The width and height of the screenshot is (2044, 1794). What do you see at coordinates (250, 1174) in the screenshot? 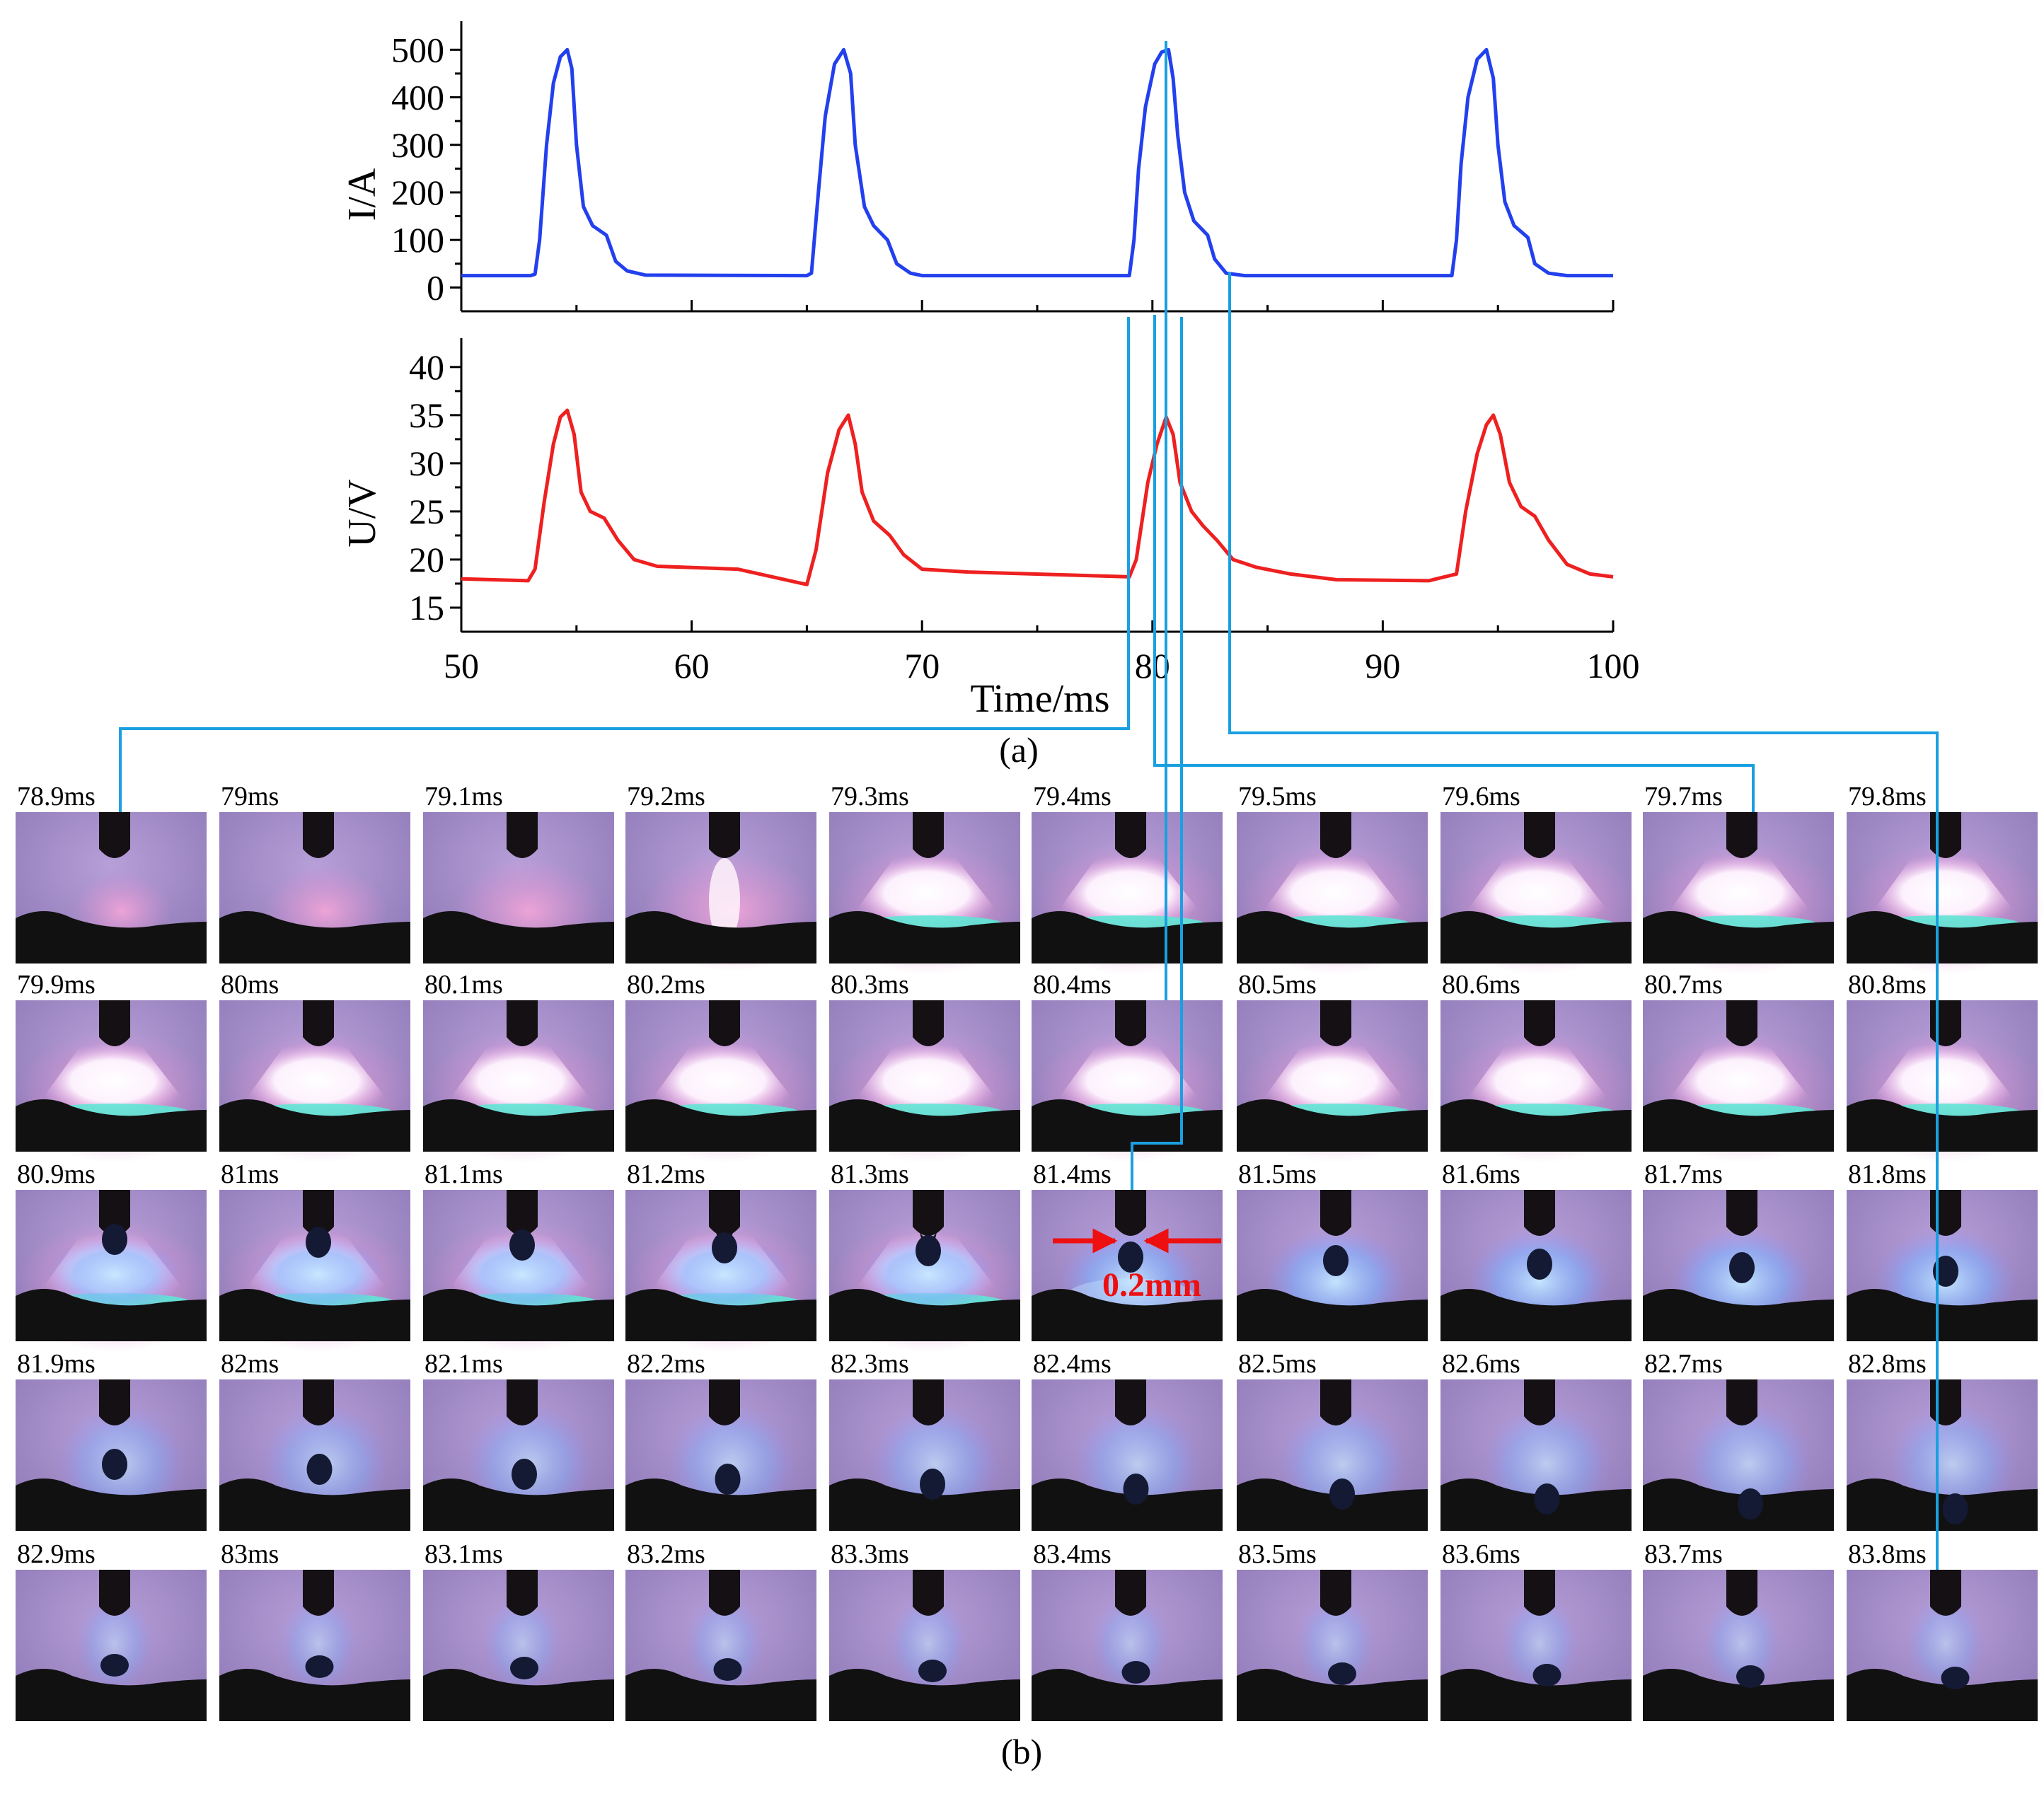
I see `frame-time-label: 81ms` at bounding box center [250, 1174].